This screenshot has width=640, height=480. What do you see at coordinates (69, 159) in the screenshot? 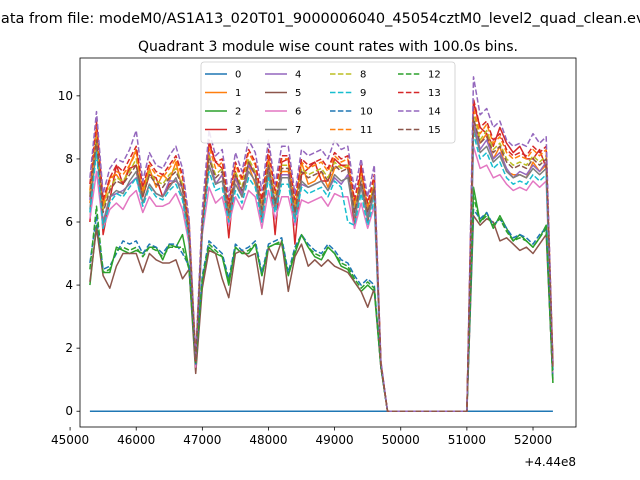
I see `y-tick-label: 8` at bounding box center [69, 159].